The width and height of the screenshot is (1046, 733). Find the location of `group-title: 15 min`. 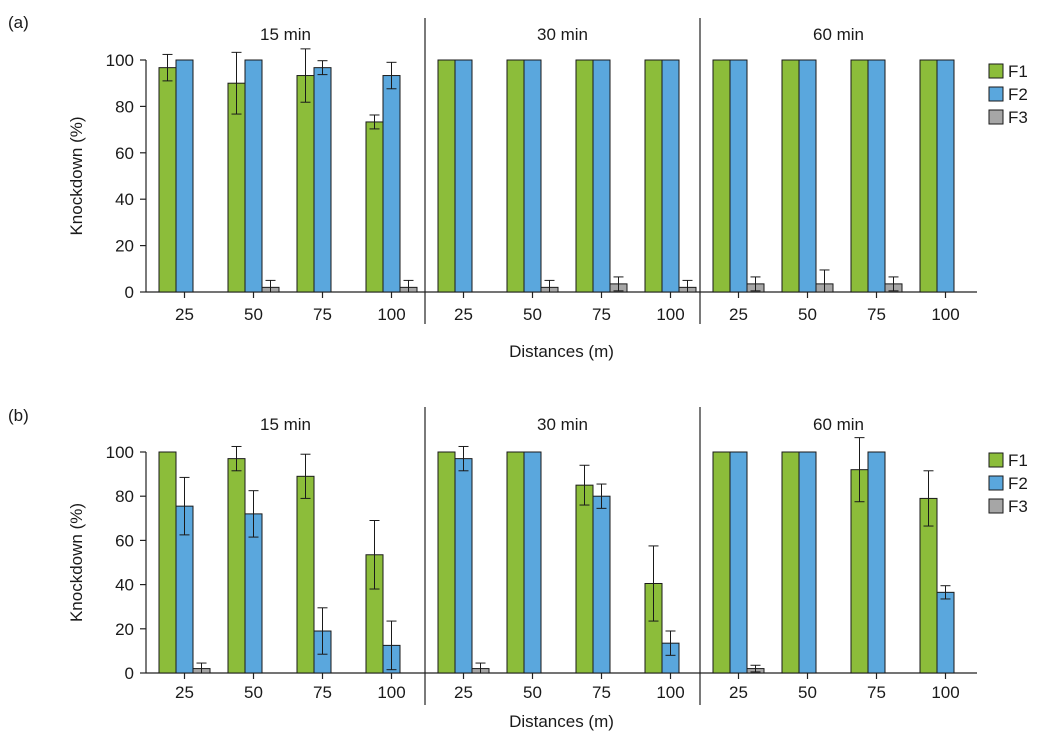

group-title: 15 min is located at coordinates (285, 424).